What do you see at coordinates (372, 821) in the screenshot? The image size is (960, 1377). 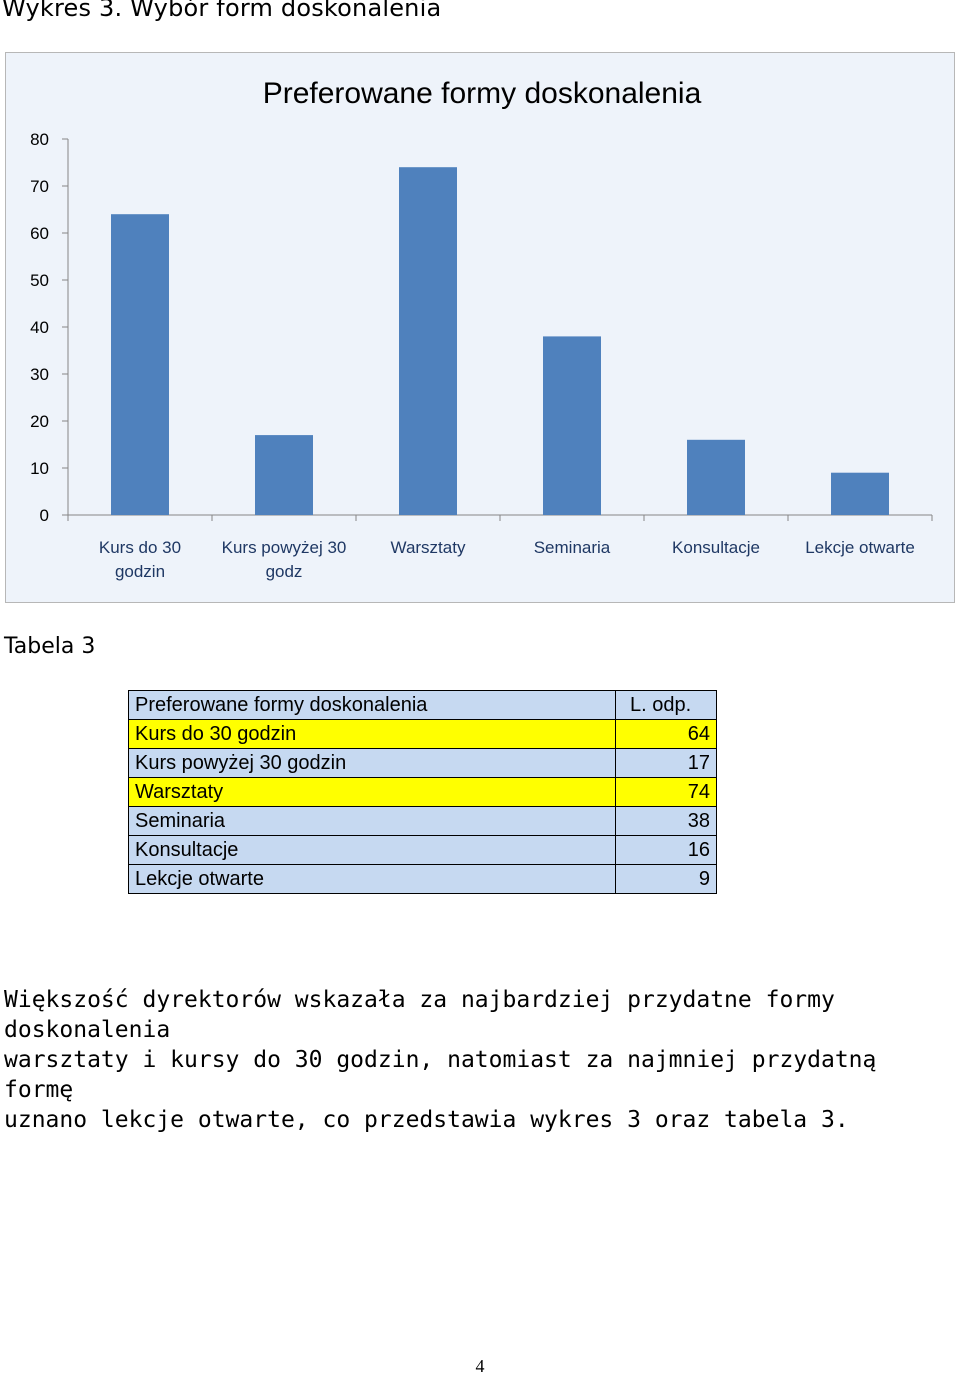 I see `row-label-cell: Seminaria` at bounding box center [372, 821].